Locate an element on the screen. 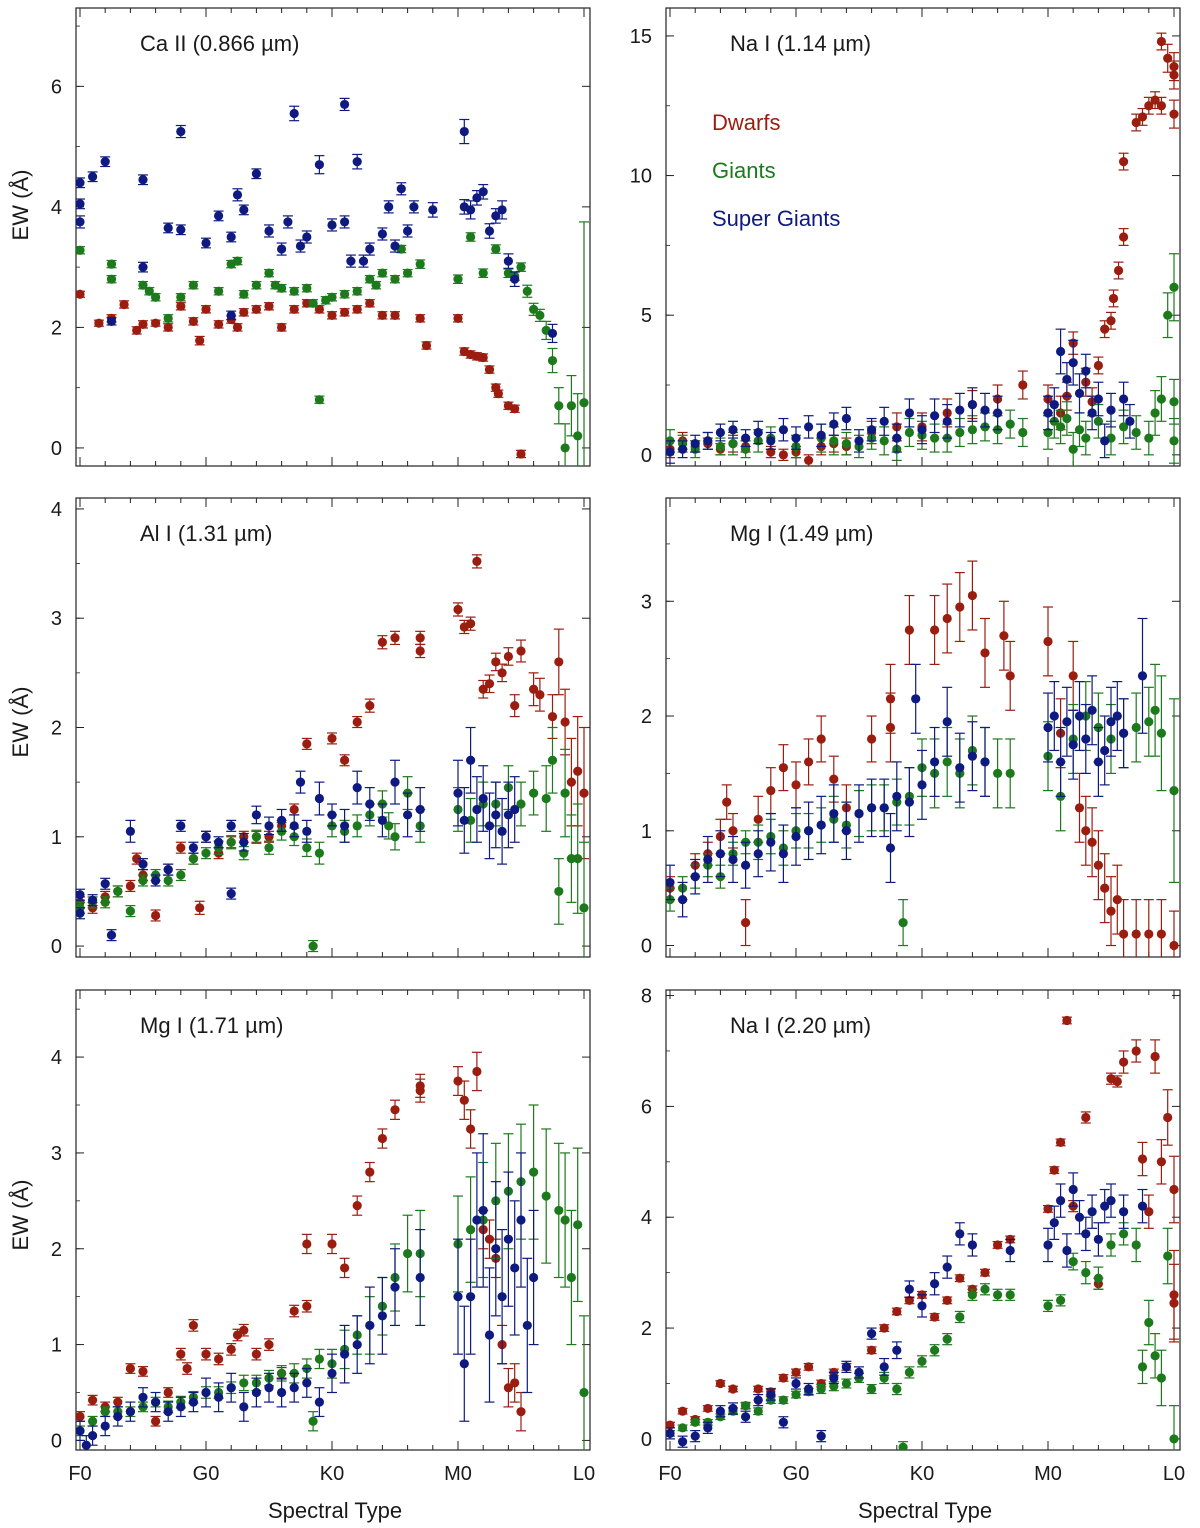 The image size is (1200, 1528). y-tick-label: 5 is located at coordinates (646, 316).